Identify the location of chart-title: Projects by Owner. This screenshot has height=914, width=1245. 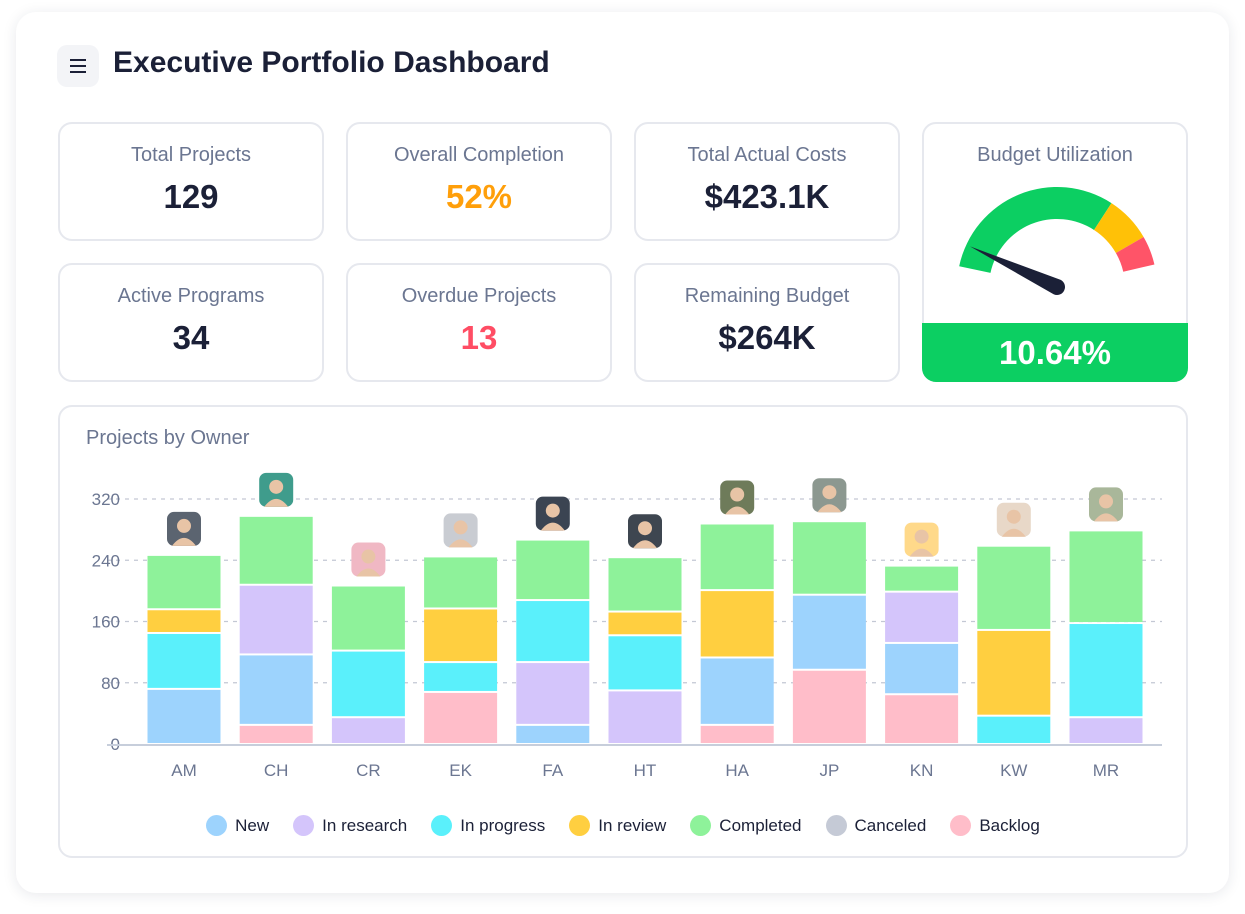
(168, 438).